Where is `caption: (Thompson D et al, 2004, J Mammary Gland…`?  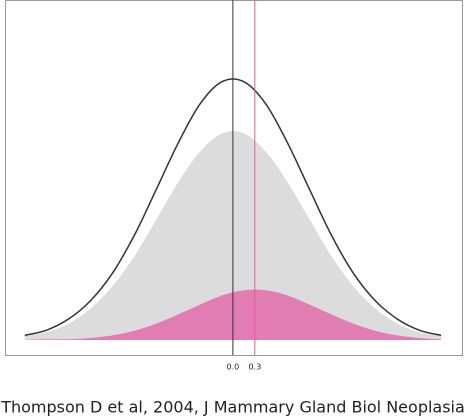
caption: (Thompson D et al, 2004, J Mammary Gland… is located at coordinates (233, 407).